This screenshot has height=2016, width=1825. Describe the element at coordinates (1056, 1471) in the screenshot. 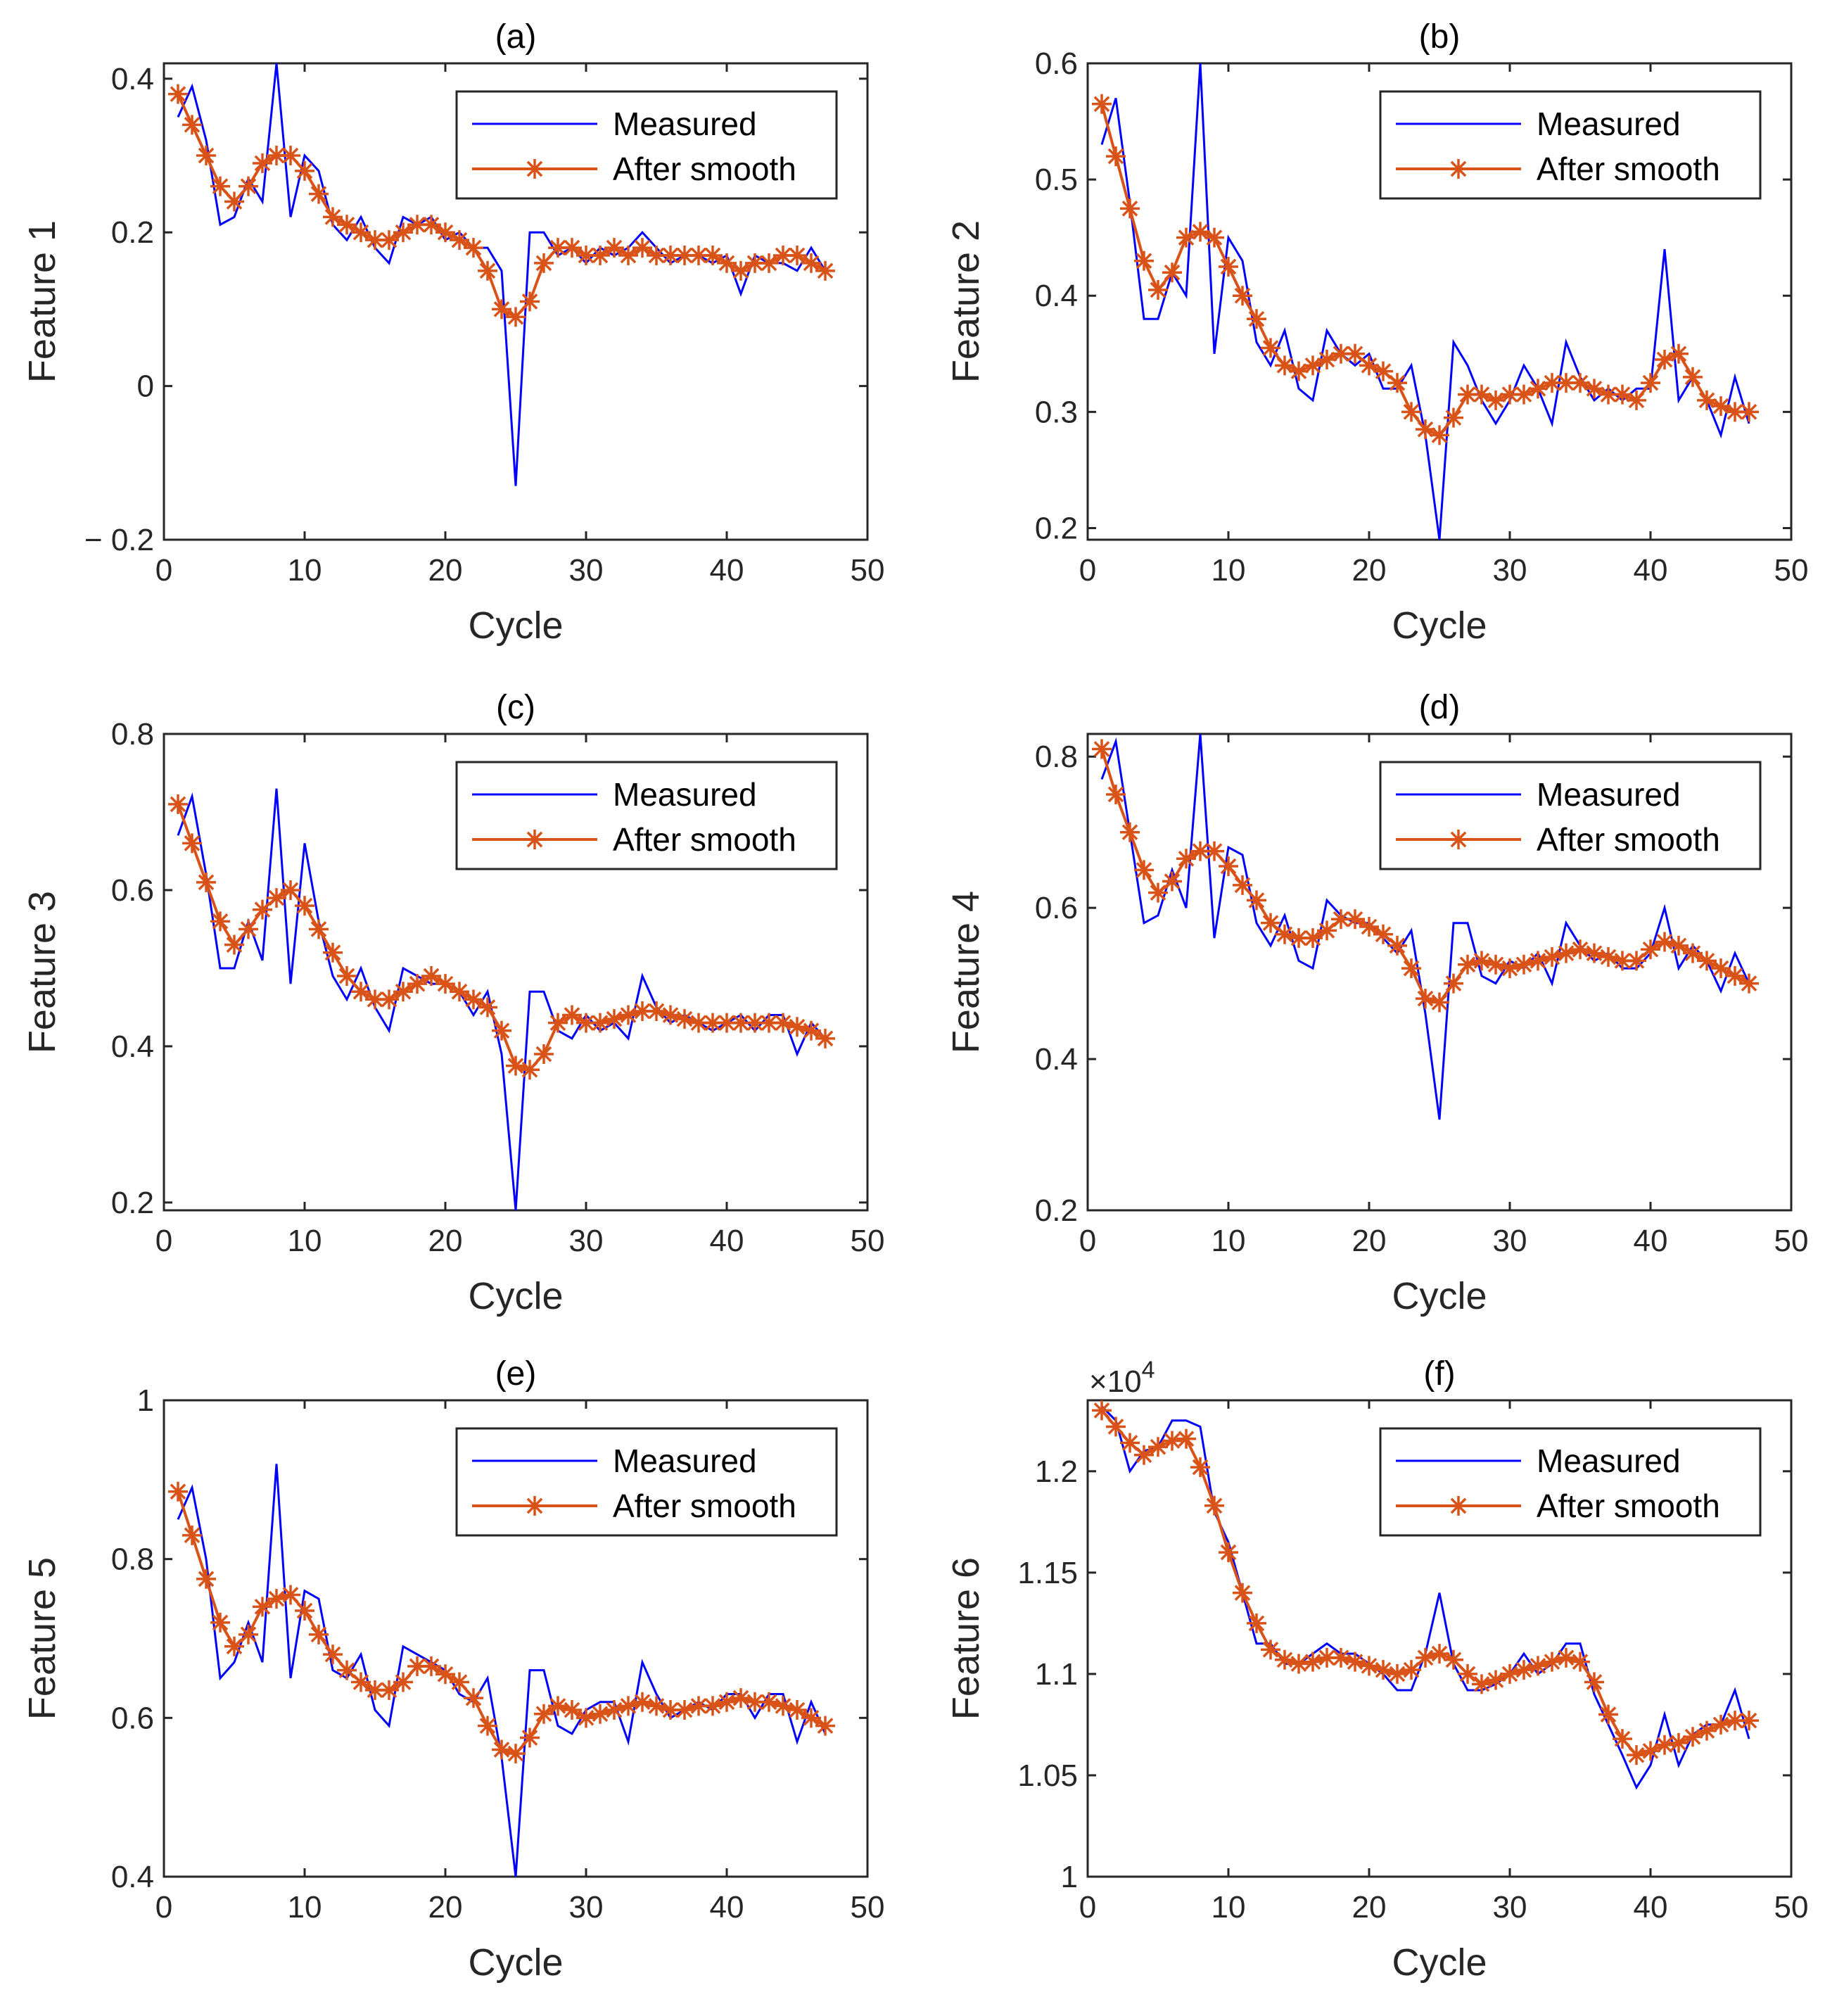

I see `y-tick-label: 1.2` at that location.